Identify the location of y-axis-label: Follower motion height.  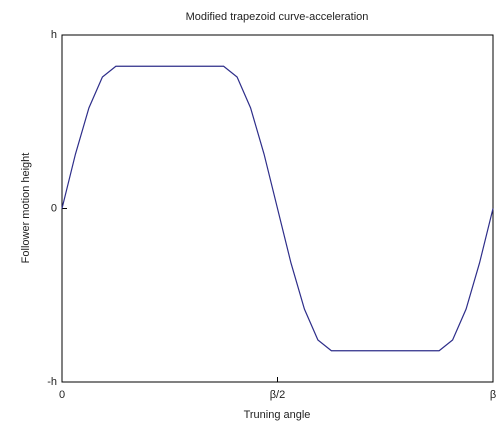
(26, 208).